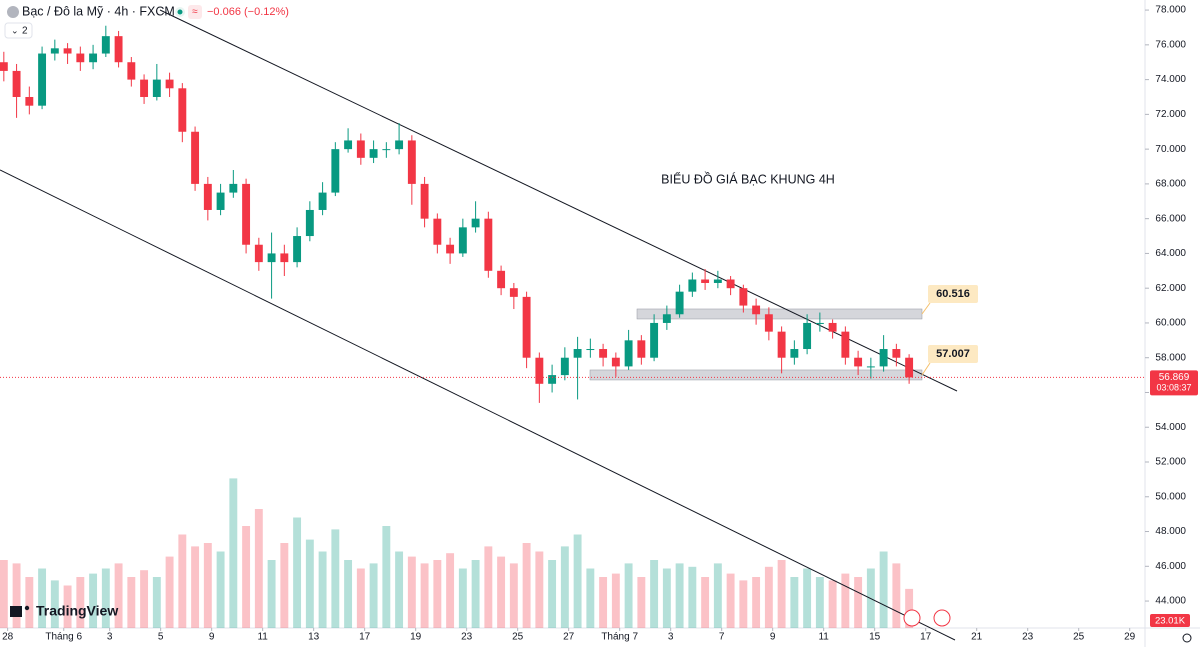 The height and width of the screenshot is (647, 1200). I want to click on collapse-button, so click(18, 30).